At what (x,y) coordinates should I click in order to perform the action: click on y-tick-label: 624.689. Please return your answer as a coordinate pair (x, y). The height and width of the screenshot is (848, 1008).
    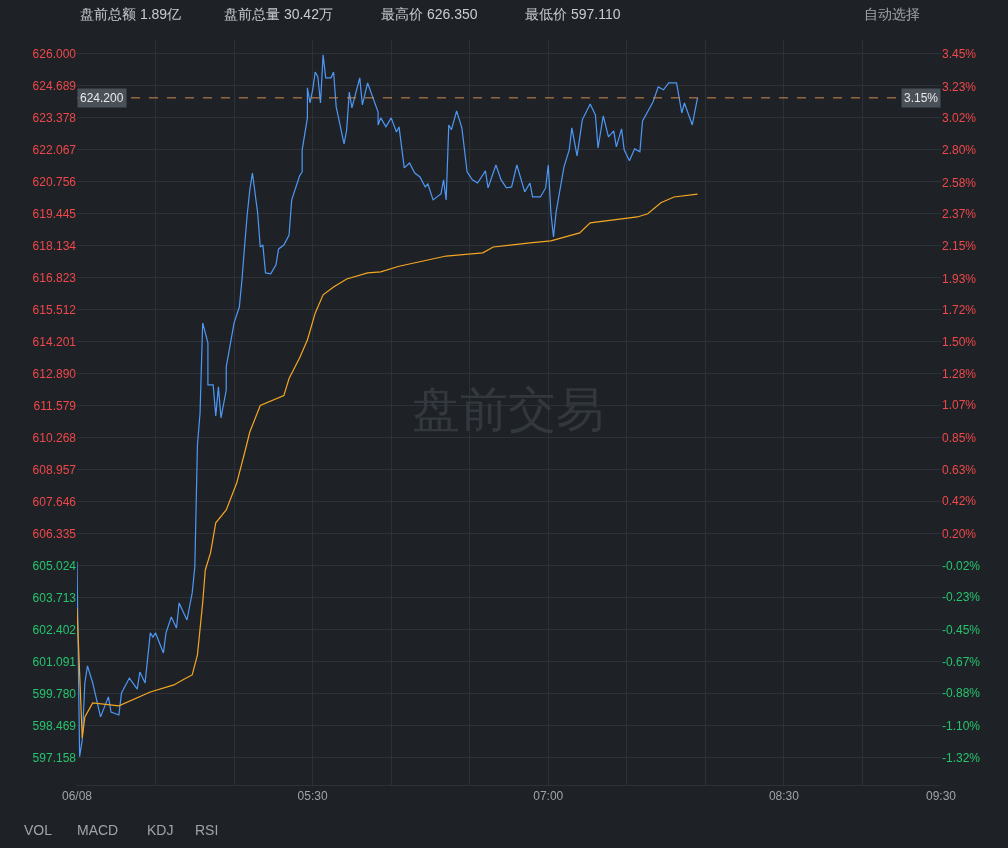
    Looking at the image, I should click on (54, 86).